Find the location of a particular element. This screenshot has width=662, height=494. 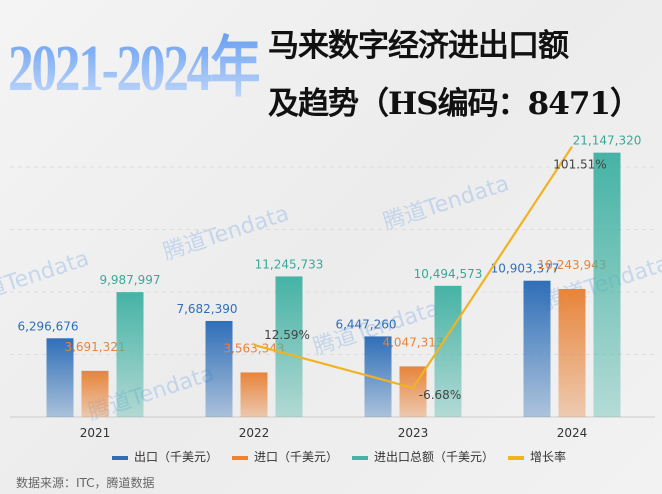

legend-export: 出口（千美元） is located at coordinates (165, 456).